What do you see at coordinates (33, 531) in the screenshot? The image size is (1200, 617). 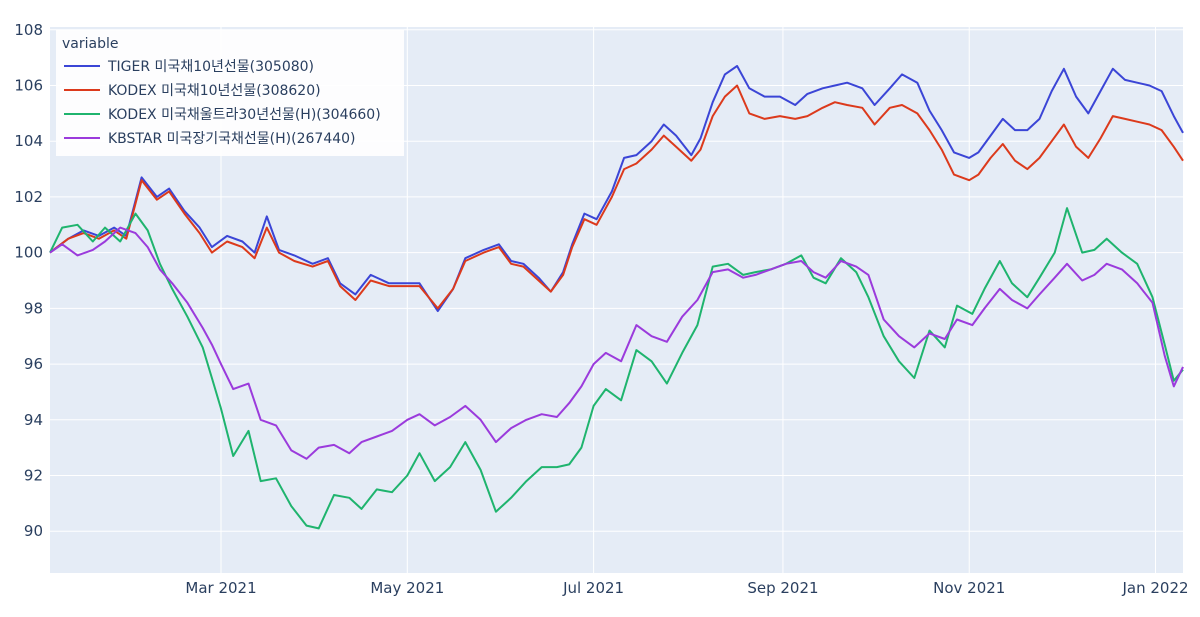 I see `y-tick-label: 90` at bounding box center [33, 531].